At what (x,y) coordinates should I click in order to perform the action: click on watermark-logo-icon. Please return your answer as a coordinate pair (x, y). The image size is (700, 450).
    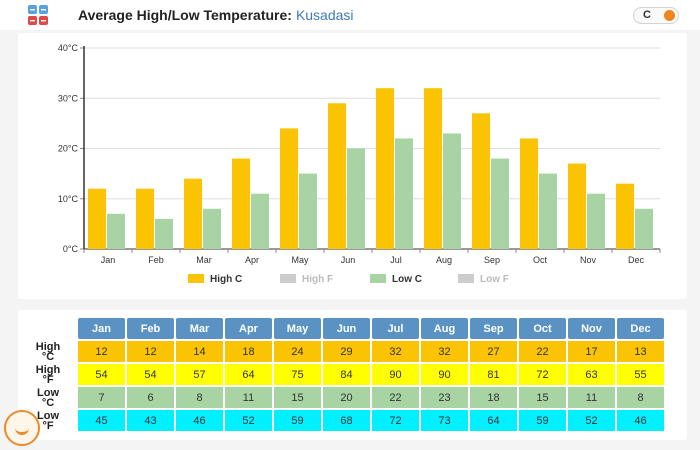
    Looking at the image, I should click on (22, 428).